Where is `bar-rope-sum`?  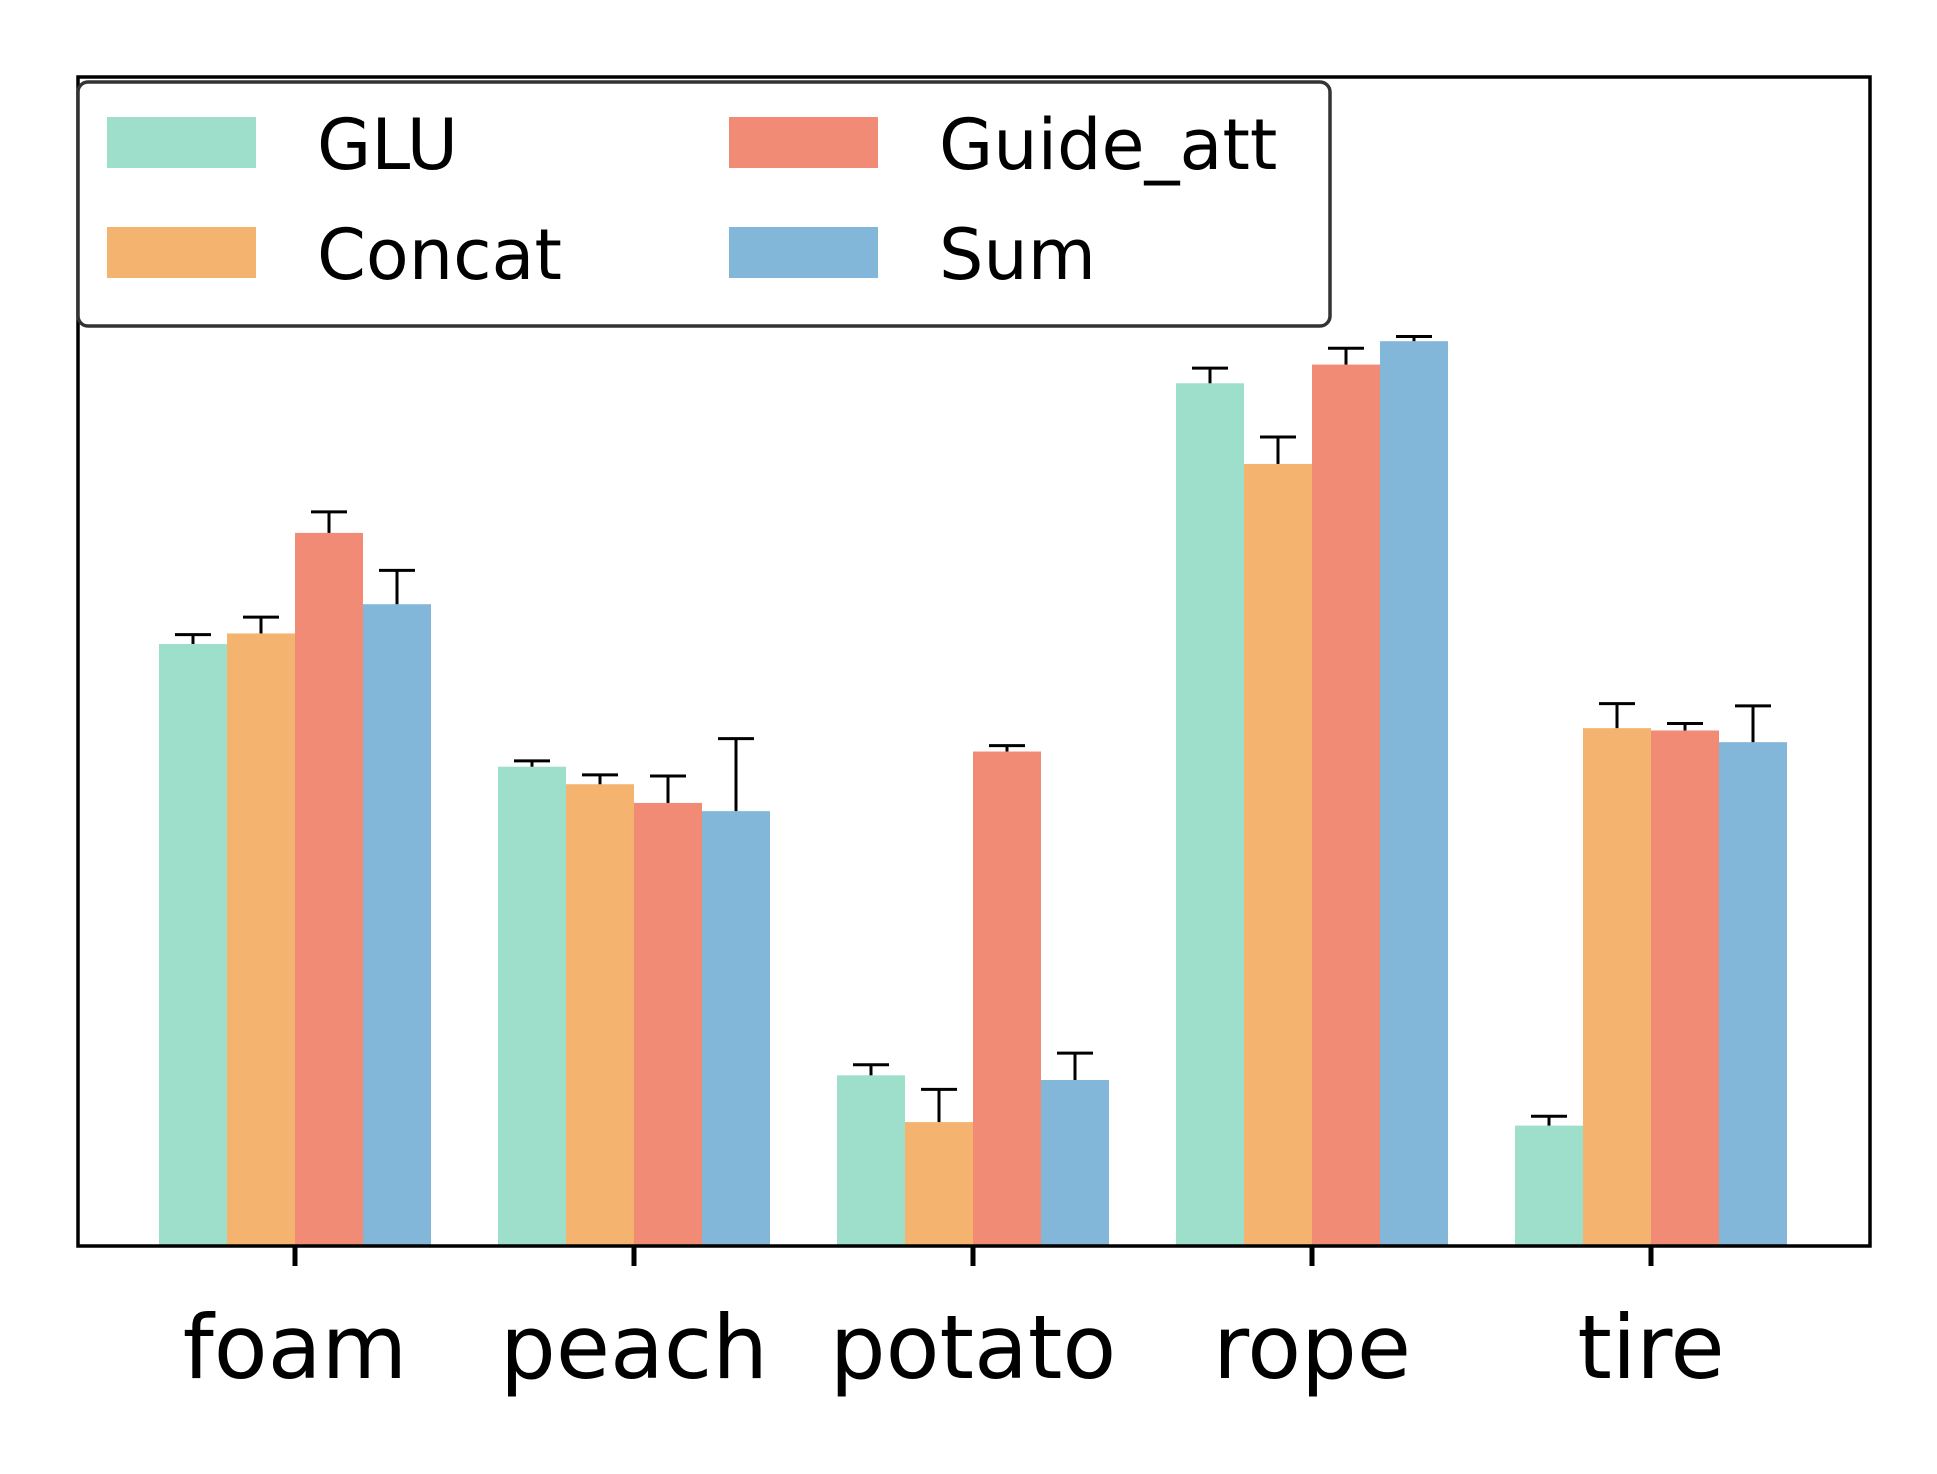
bar-rope-sum is located at coordinates (1414, 794).